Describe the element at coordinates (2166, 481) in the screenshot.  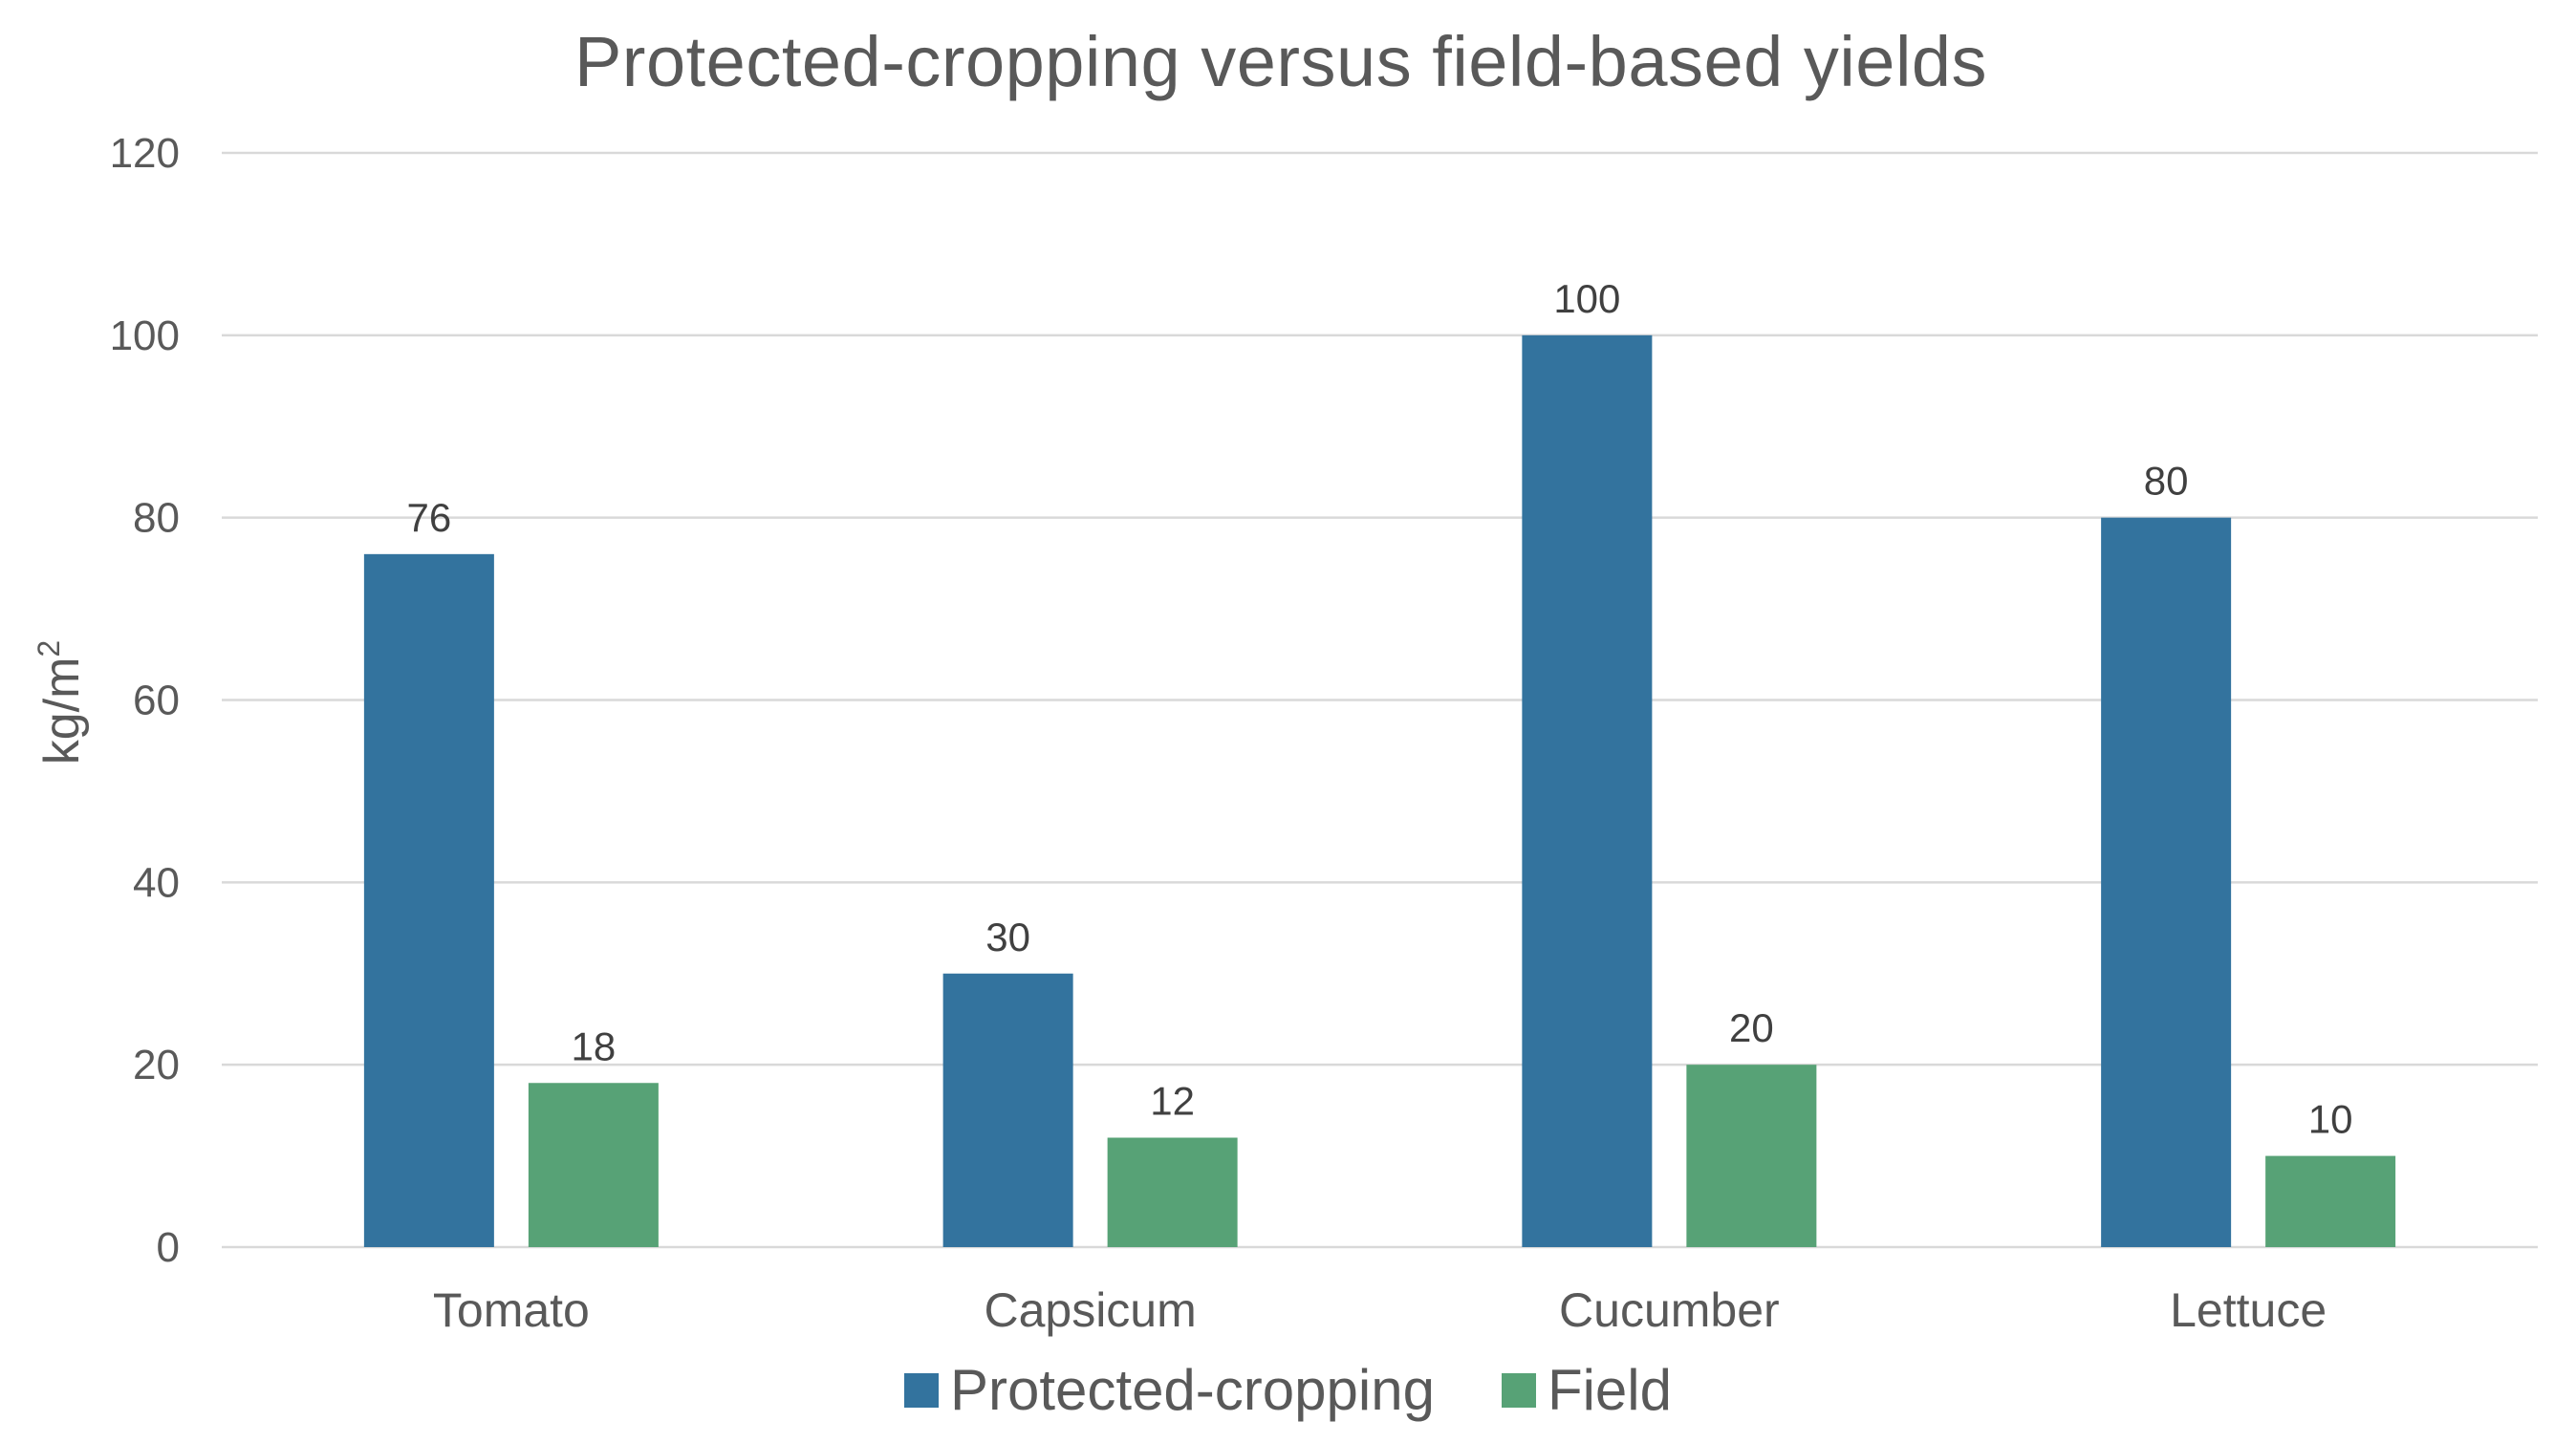
I see `data-label-protected-cropping-lettuce: 80` at that location.